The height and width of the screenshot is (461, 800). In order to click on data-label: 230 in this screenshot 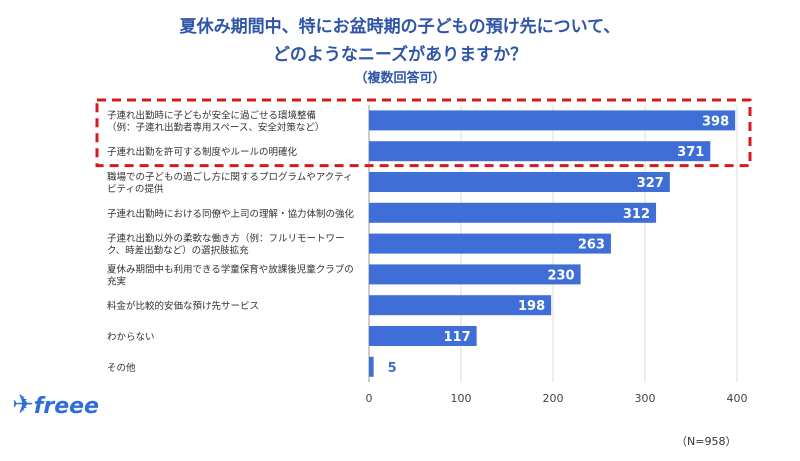, I will do `click(560, 275)`.